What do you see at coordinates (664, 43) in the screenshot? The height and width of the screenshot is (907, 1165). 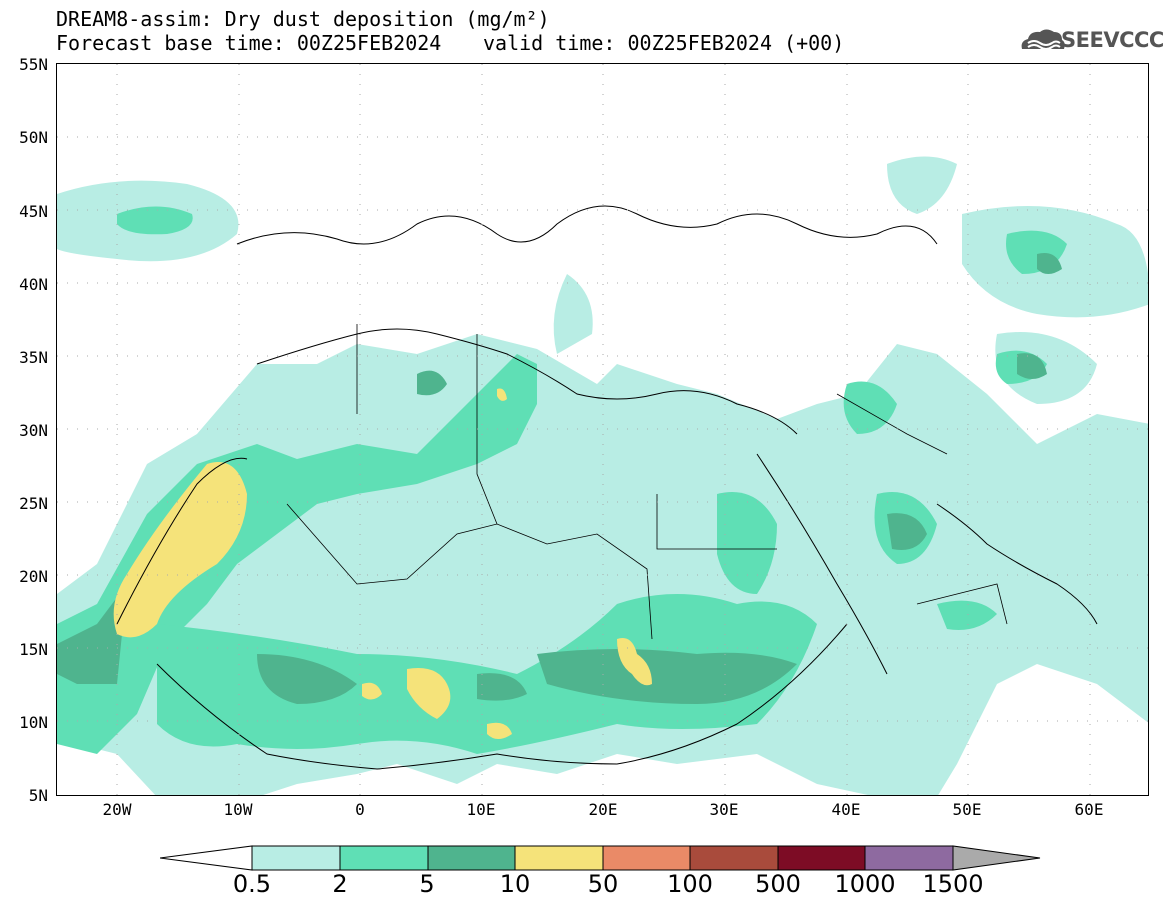 I see `valid-time: valid time: 00Z25FEB2024 (+00)` at bounding box center [664, 43].